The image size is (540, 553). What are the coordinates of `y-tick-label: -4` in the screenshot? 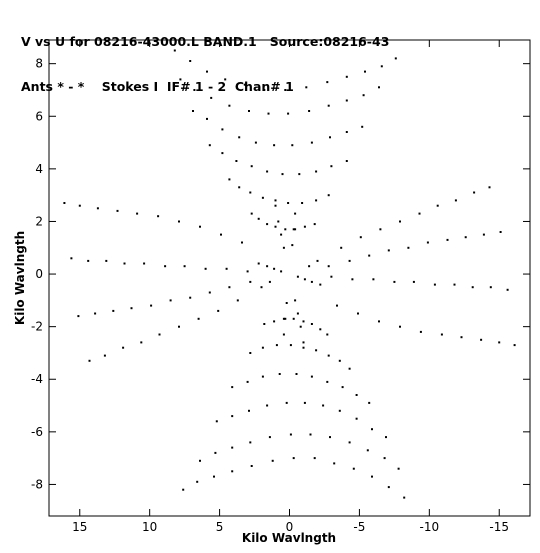 It's located at (37, 379).